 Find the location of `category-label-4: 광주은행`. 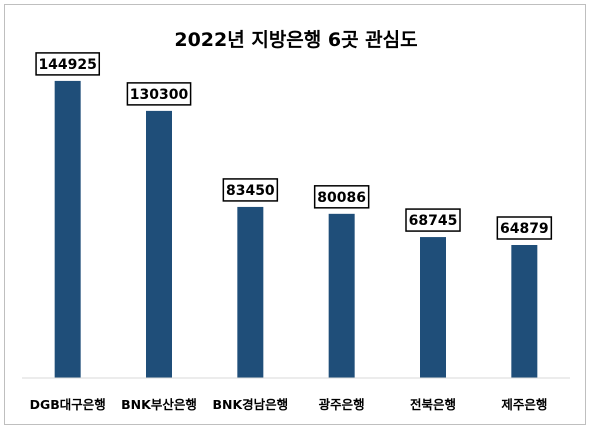

category-label-4: 광주은행 is located at coordinates (342, 404).